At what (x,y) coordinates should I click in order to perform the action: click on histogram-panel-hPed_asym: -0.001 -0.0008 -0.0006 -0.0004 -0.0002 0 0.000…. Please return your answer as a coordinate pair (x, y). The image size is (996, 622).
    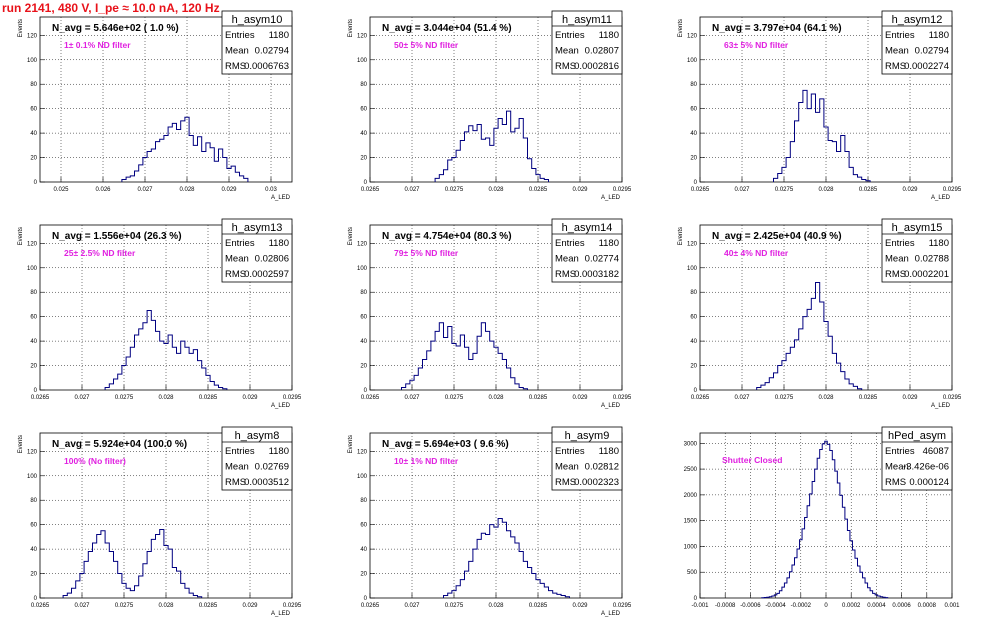
    Looking at the image, I should click on (822, 517).